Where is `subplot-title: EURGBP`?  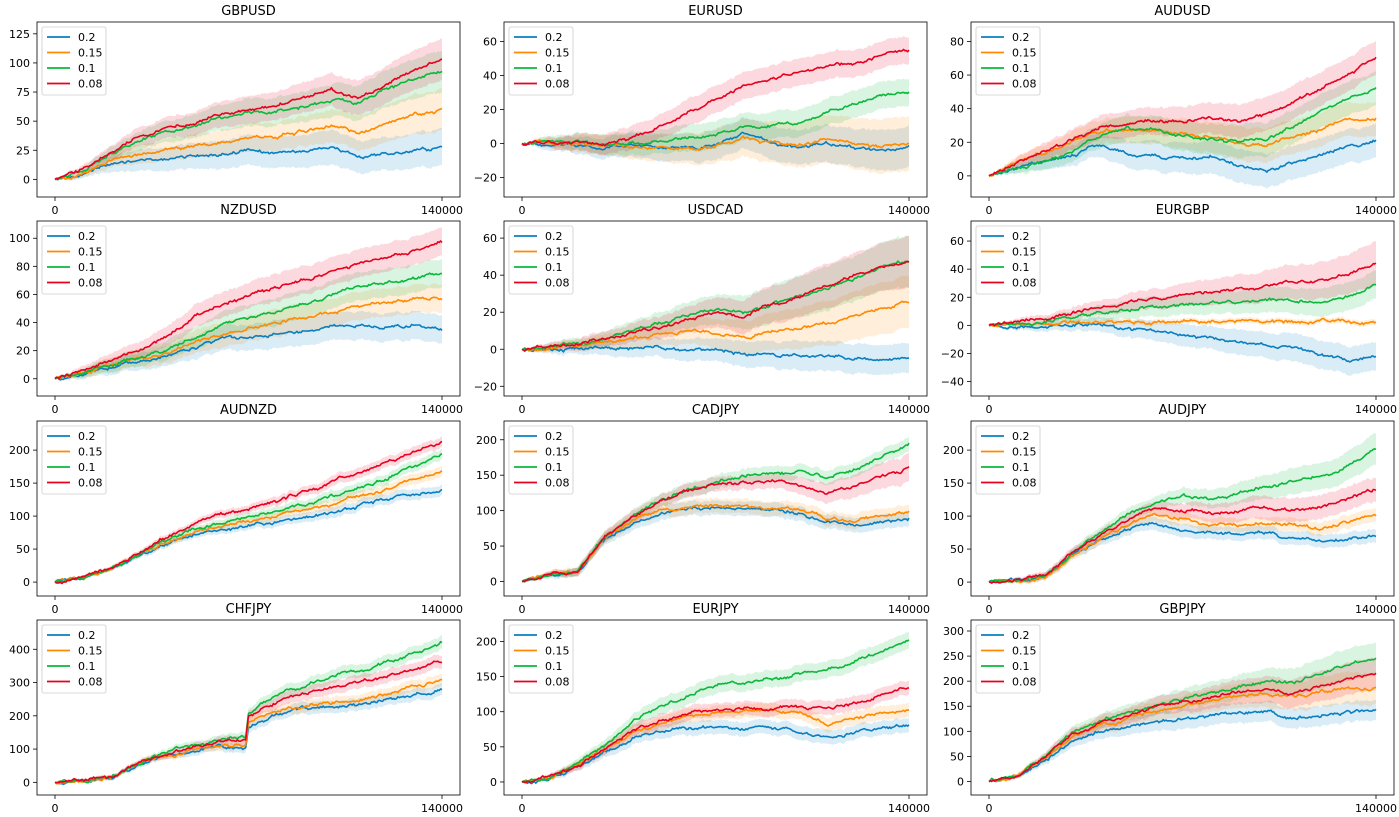
subplot-title: EURGBP is located at coordinates (1183, 210).